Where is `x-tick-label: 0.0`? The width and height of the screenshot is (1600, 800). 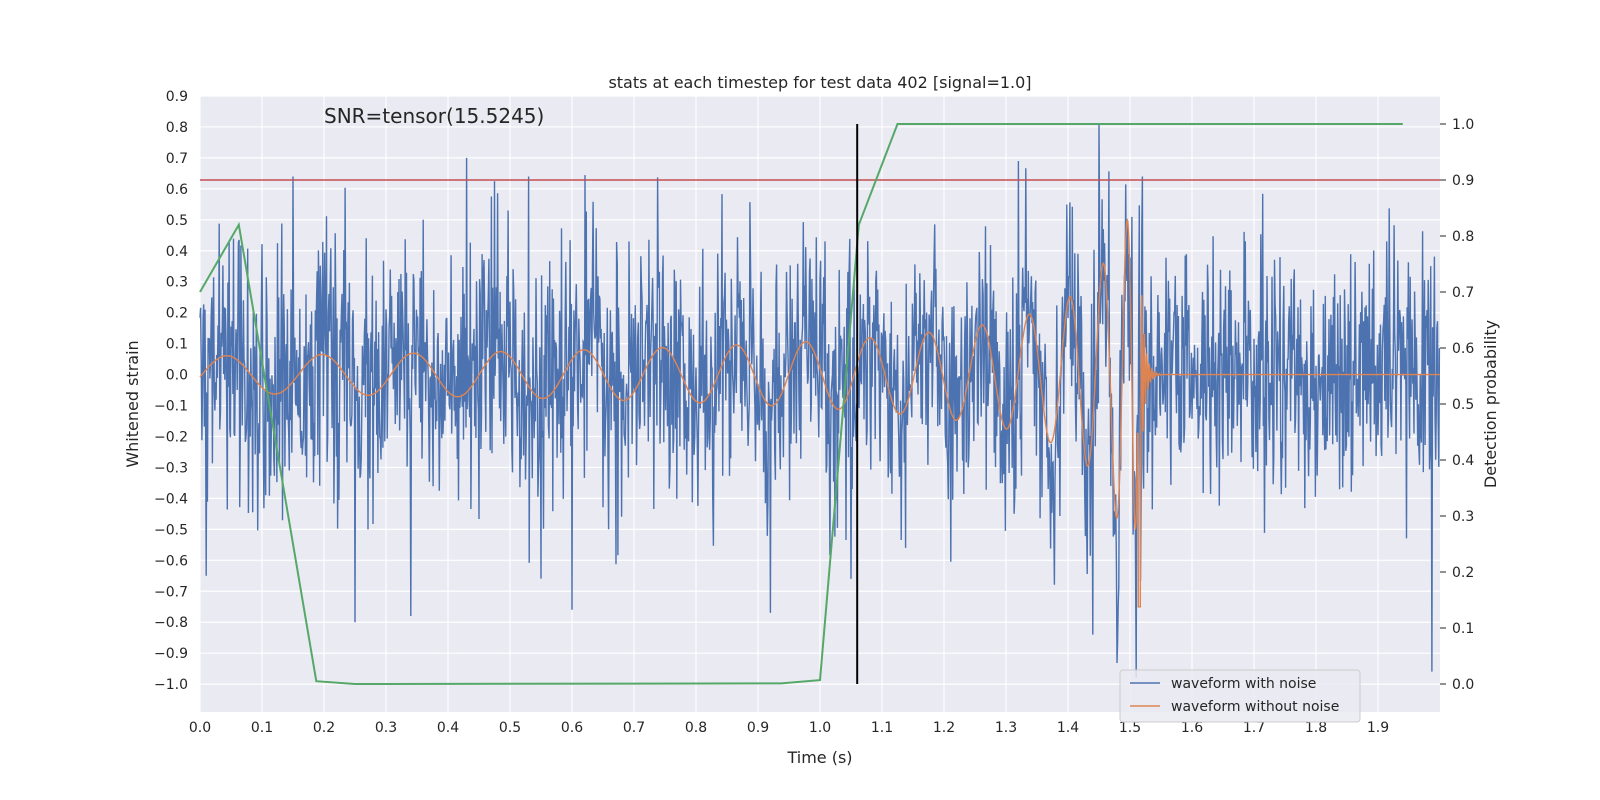 x-tick-label: 0.0 is located at coordinates (200, 728).